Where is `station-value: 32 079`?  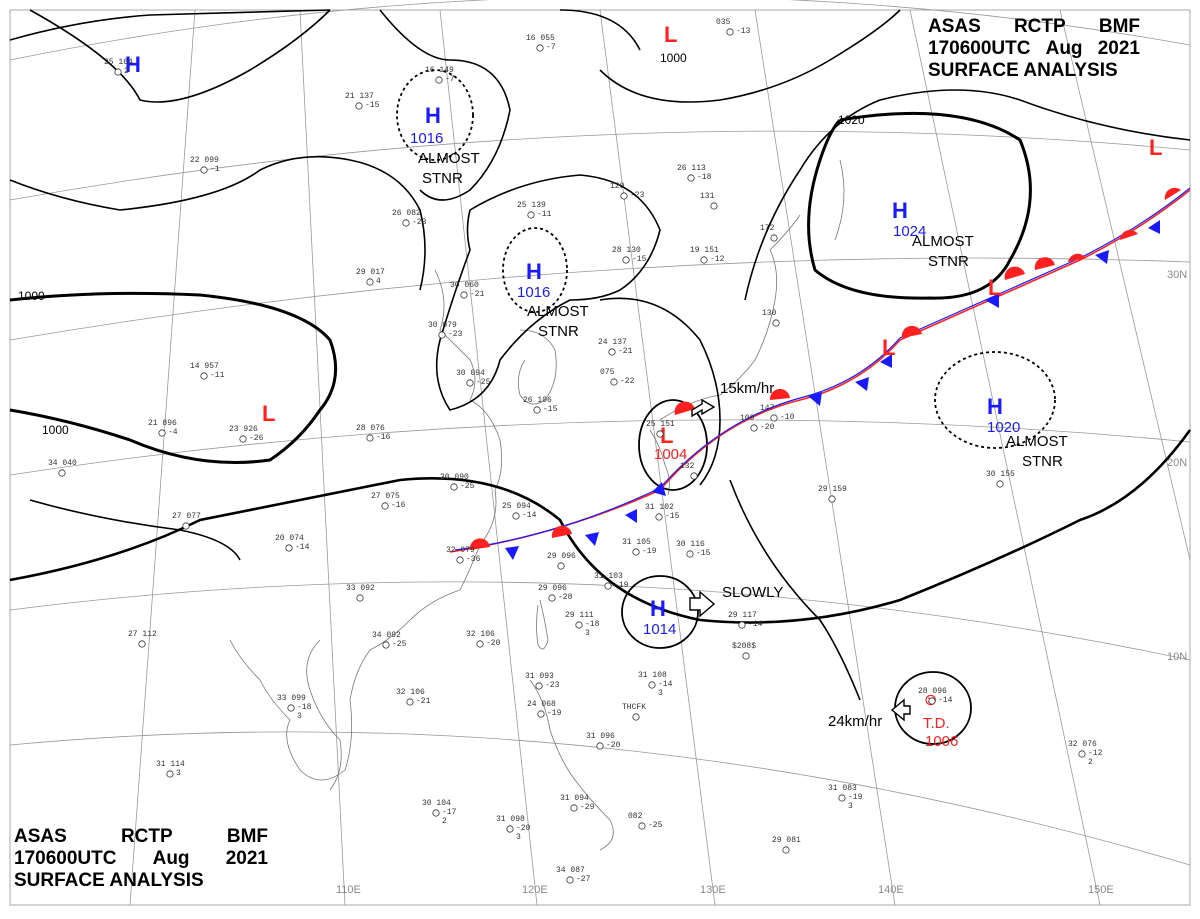
station-value: 32 079 is located at coordinates (460, 550).